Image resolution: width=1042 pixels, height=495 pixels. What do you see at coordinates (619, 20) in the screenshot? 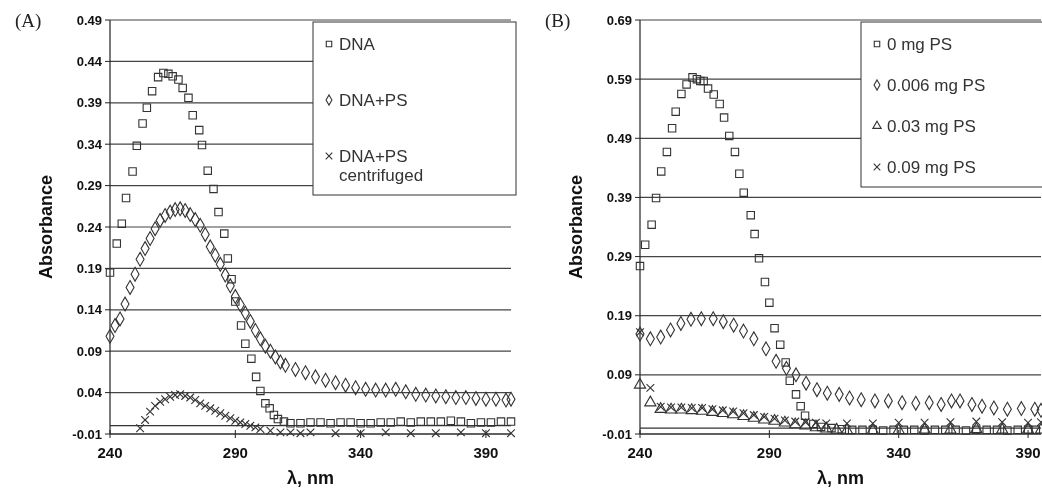
I see `y-tick-label: 0.69` at bounding box center [619, 20].